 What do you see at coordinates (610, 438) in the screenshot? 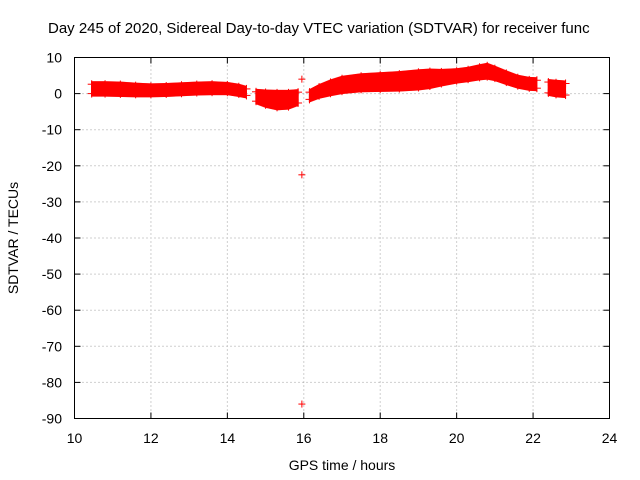
I see `x-tick-label: 24` at bounding box center [610, 438].